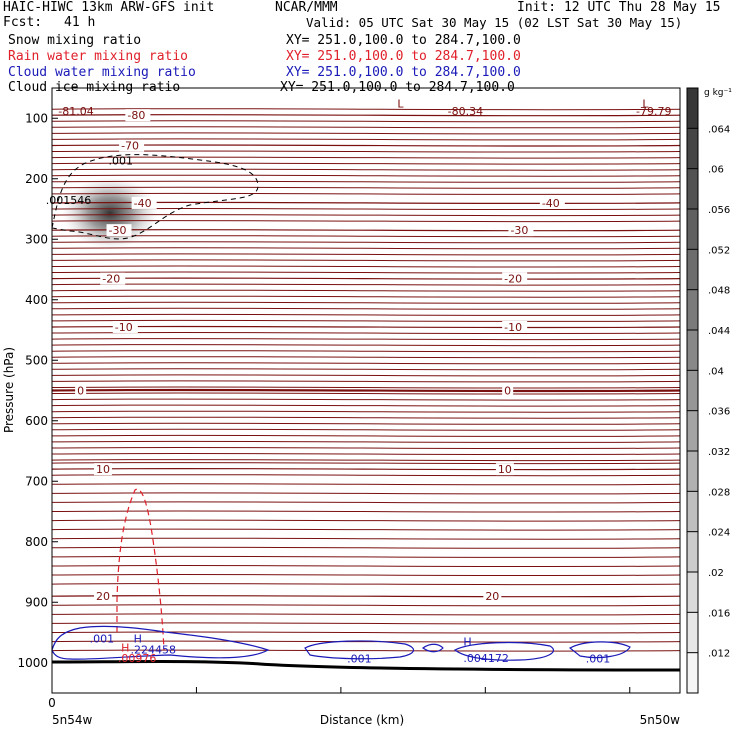 Image resolution: width=740 pixels, height=740 pixels. I want to click on isotherm-label: -80, so click(136, 115).